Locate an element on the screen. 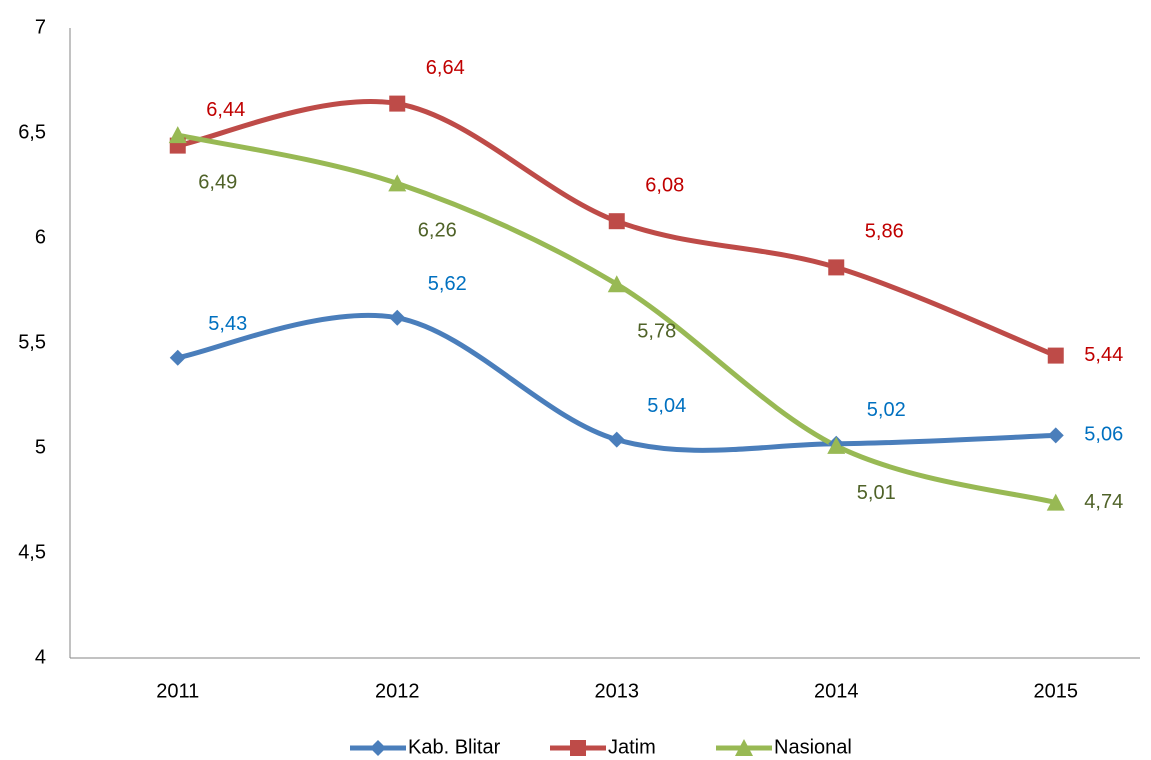 Image resolution: width=1151 pixels, height=760 pixels. legend-label: Kab. Blitar is located at coordinates (454, 747).